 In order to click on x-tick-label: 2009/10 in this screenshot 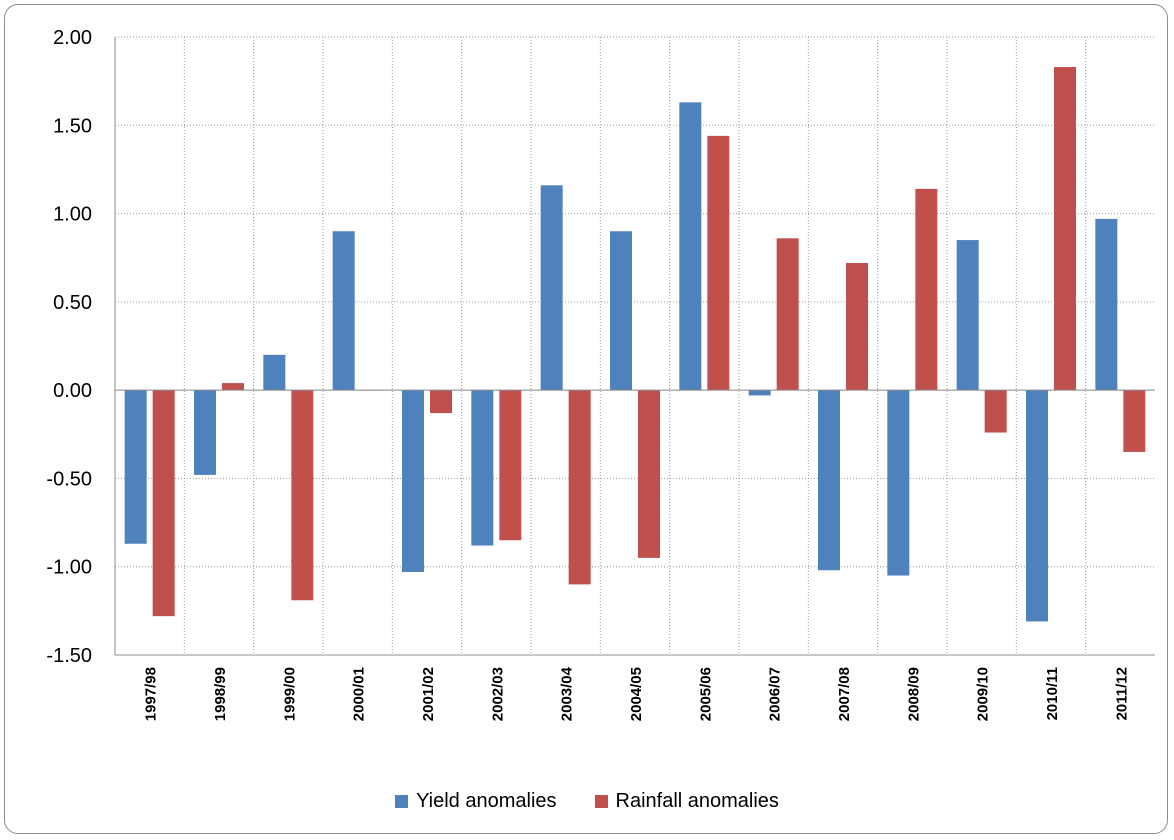, I will do `click(983, 694)`.